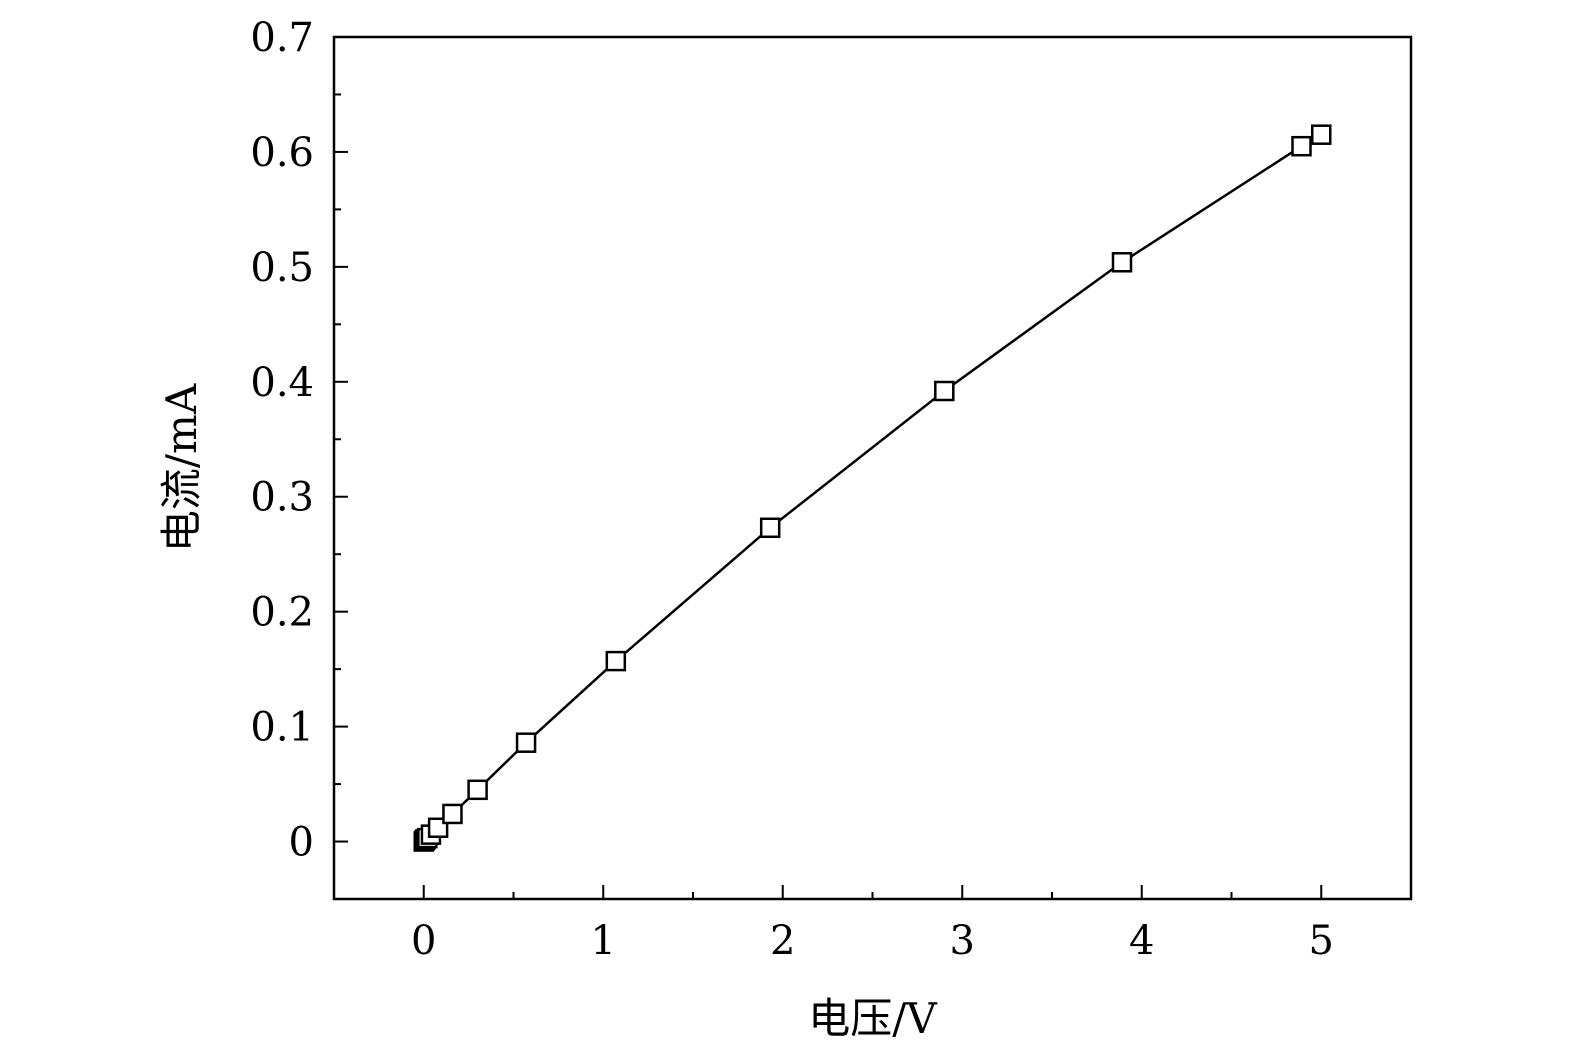 The image size is (1575, 1063). What do you see at coordinates (282, 728) in the screenshot?
I see `y-tick-label: 0.1` at bounding box center [282, 728].